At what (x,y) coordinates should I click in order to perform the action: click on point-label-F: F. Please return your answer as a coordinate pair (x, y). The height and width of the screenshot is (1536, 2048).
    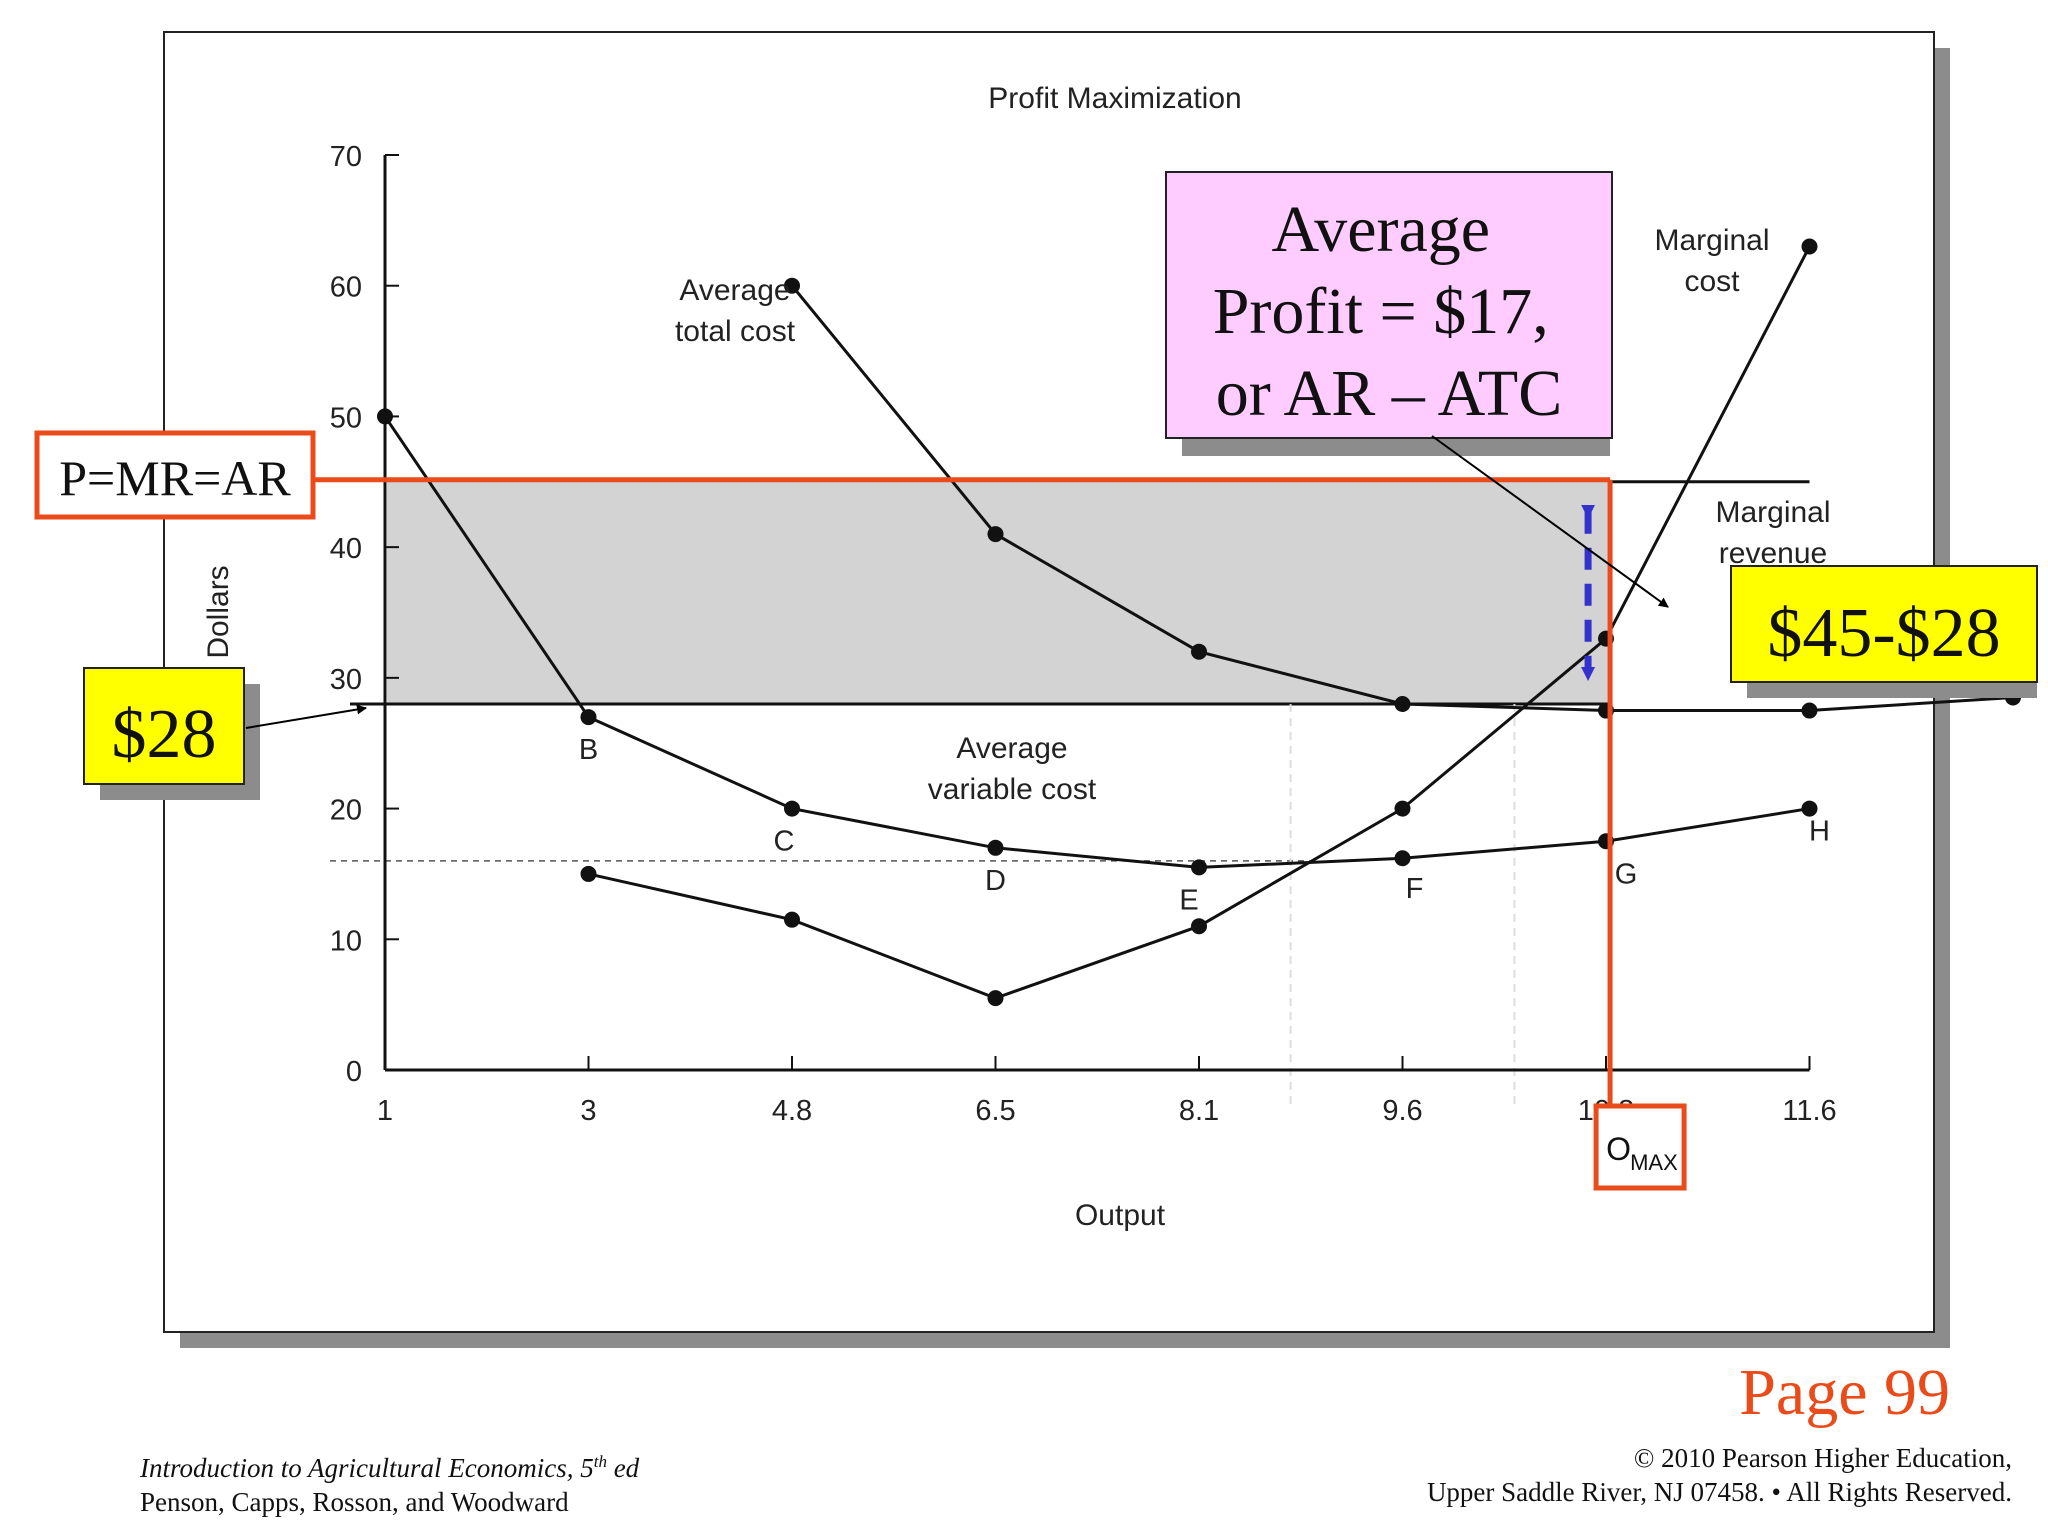
    Looking at the image, I should click on (1415, 889).